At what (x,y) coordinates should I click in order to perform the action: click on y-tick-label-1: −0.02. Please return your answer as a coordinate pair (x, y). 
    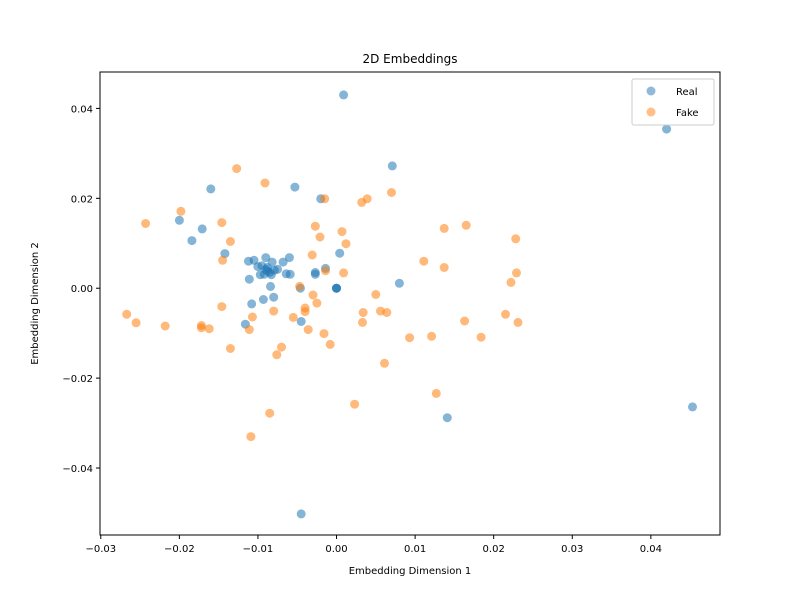
    Looking at the image, I should click on (77, 379).